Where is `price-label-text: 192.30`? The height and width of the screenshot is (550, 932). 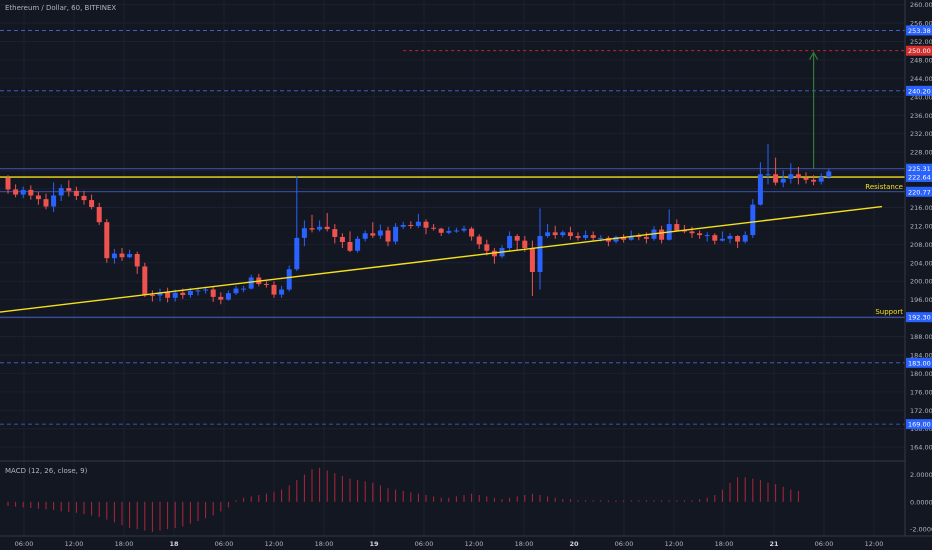 price-label-text: 192.30 is located at coordinates (919, 318).